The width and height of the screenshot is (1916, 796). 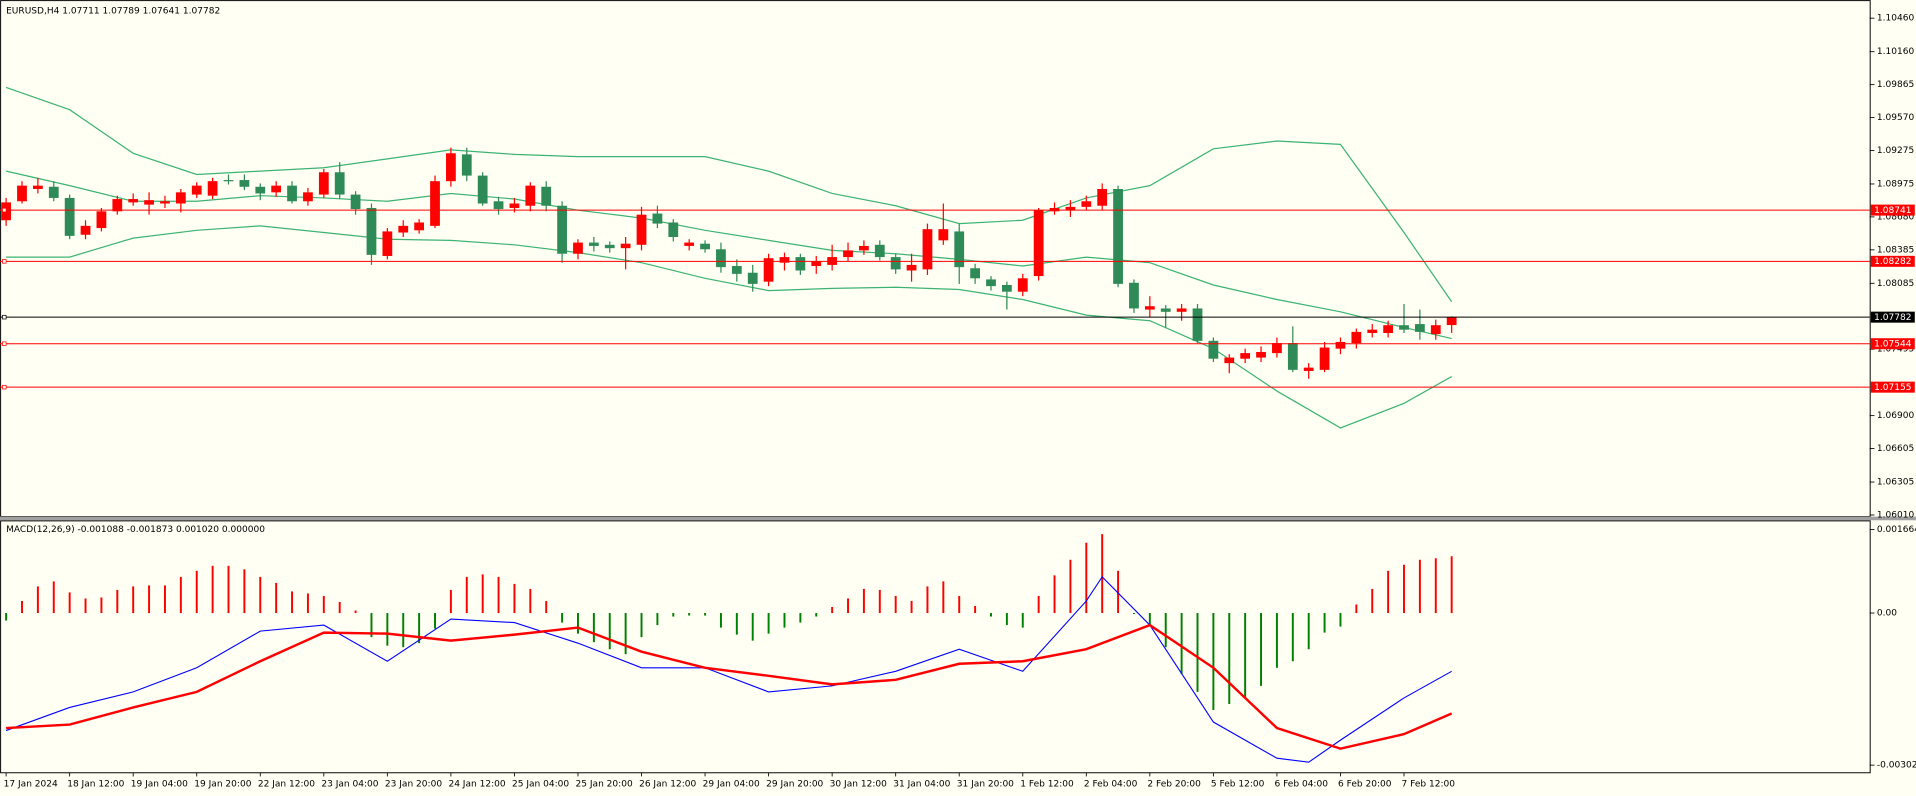 What do you see at coordinates (1429, 784) in the screenshot?
I see `x-tick-label: 7 Feb 12:00` at bounding box center [1429, 784].